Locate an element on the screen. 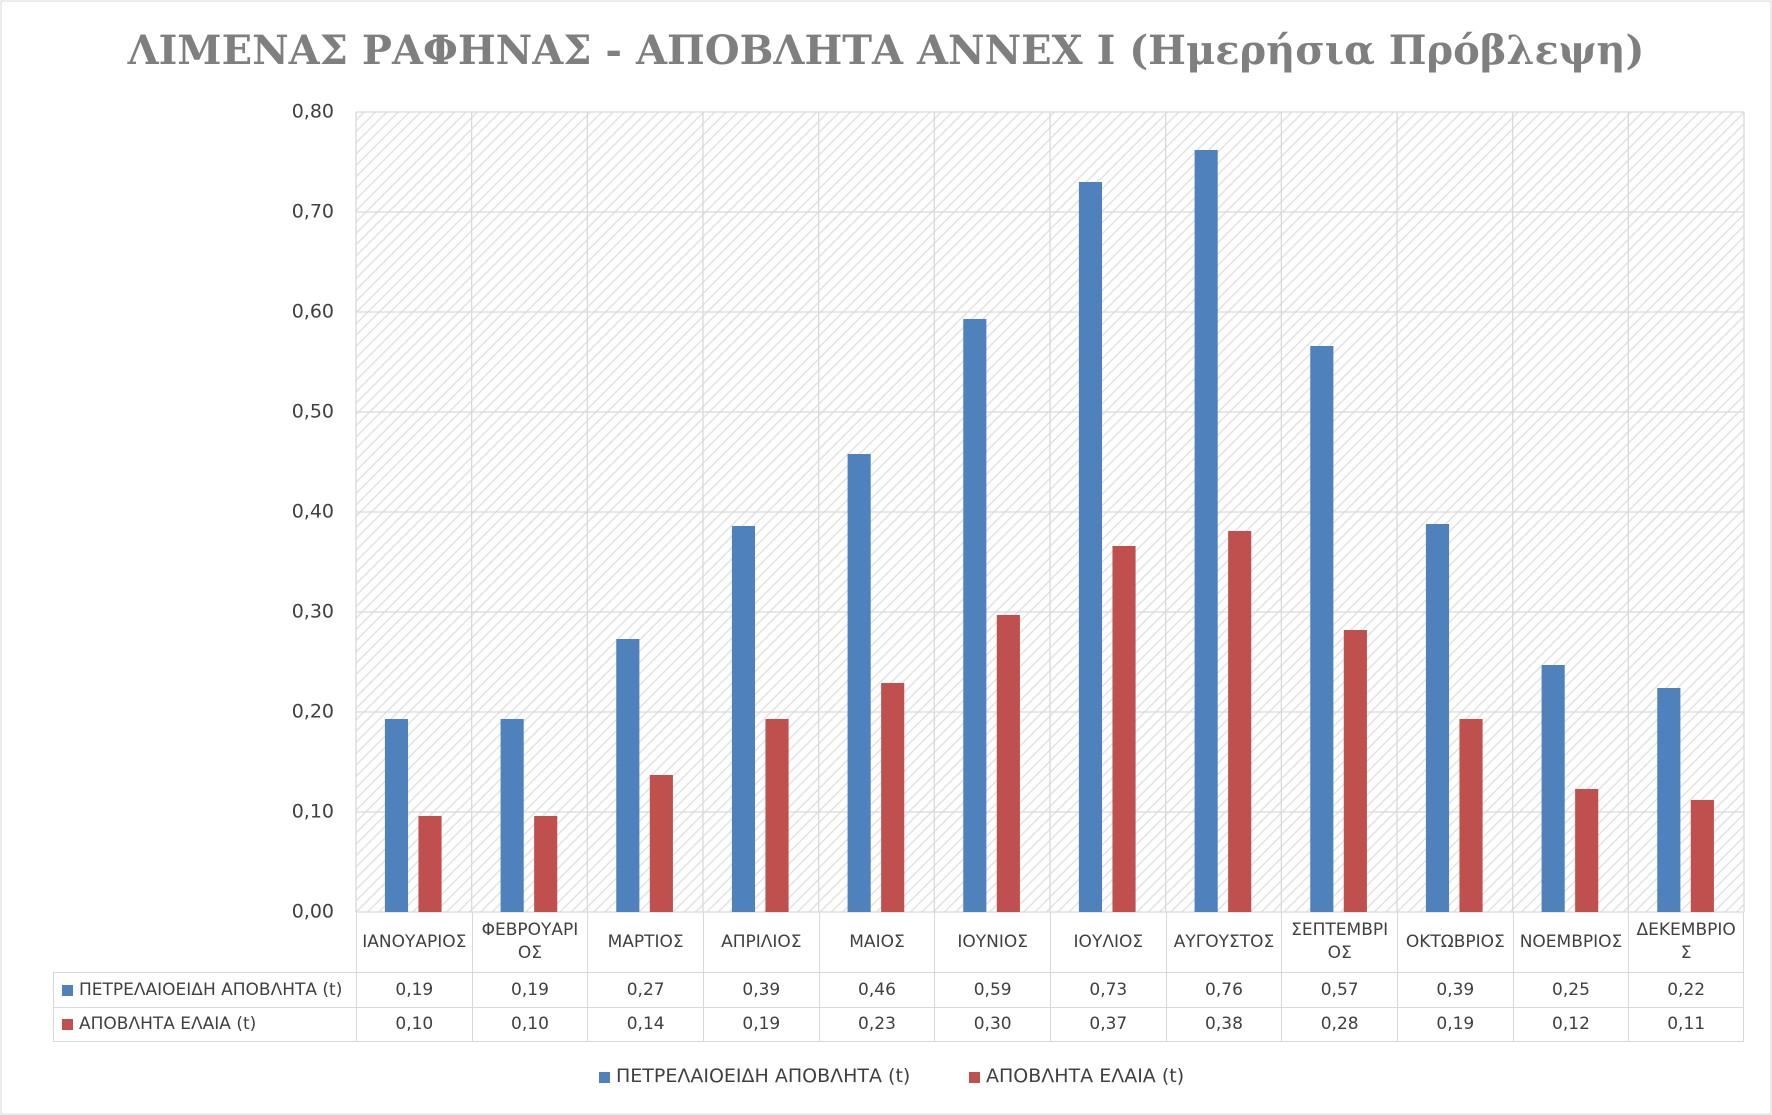 Image resolution: width=1772 pixels, height=1115 pixels. y-tick-label: 0,20 is located at coordinates (313, 712).